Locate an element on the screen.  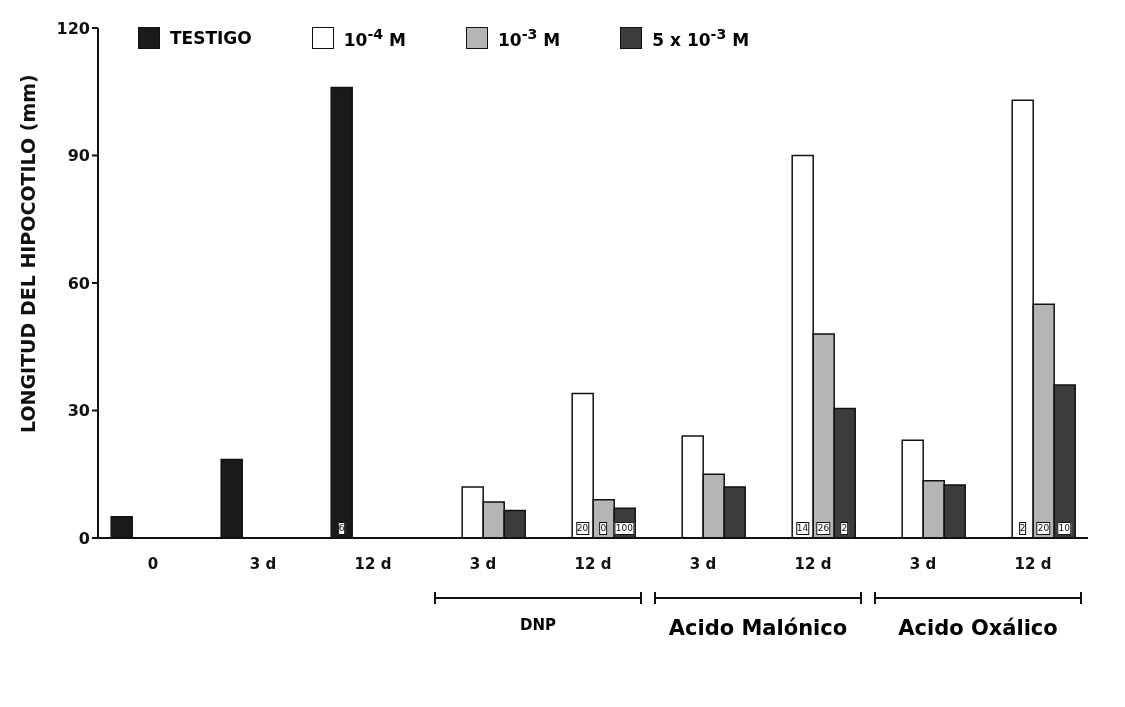
y-tick-label: 30 is located at coordinates (78, 411).